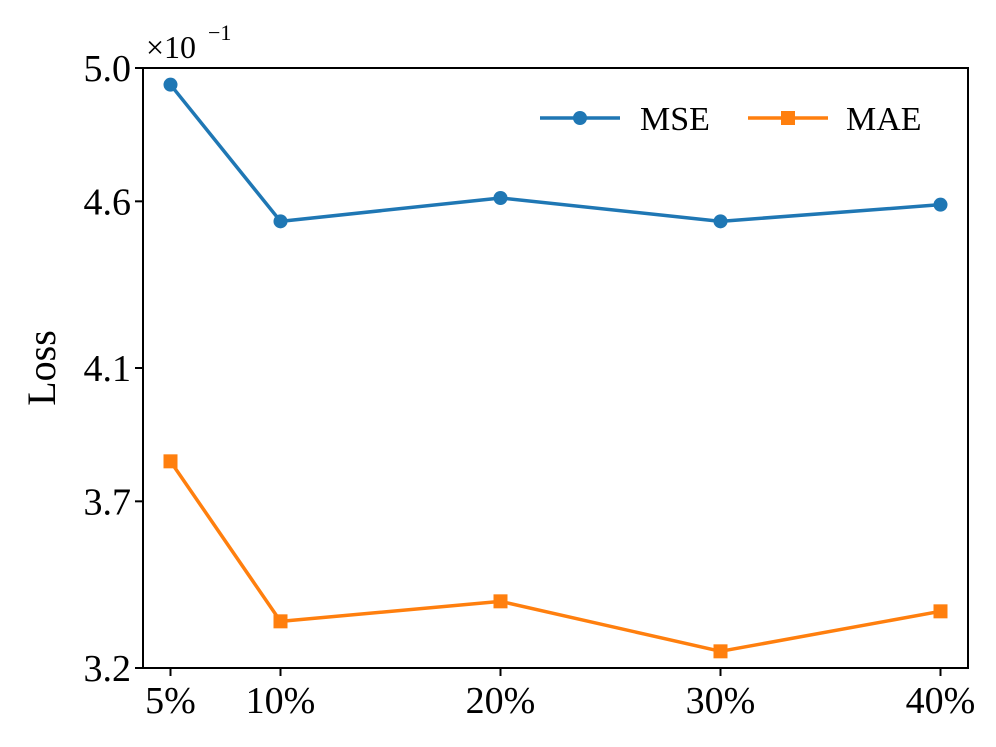  Describe the element at coordinates (171, 47) in the screenshot. I see `y-offset-label: ×10` at that location.